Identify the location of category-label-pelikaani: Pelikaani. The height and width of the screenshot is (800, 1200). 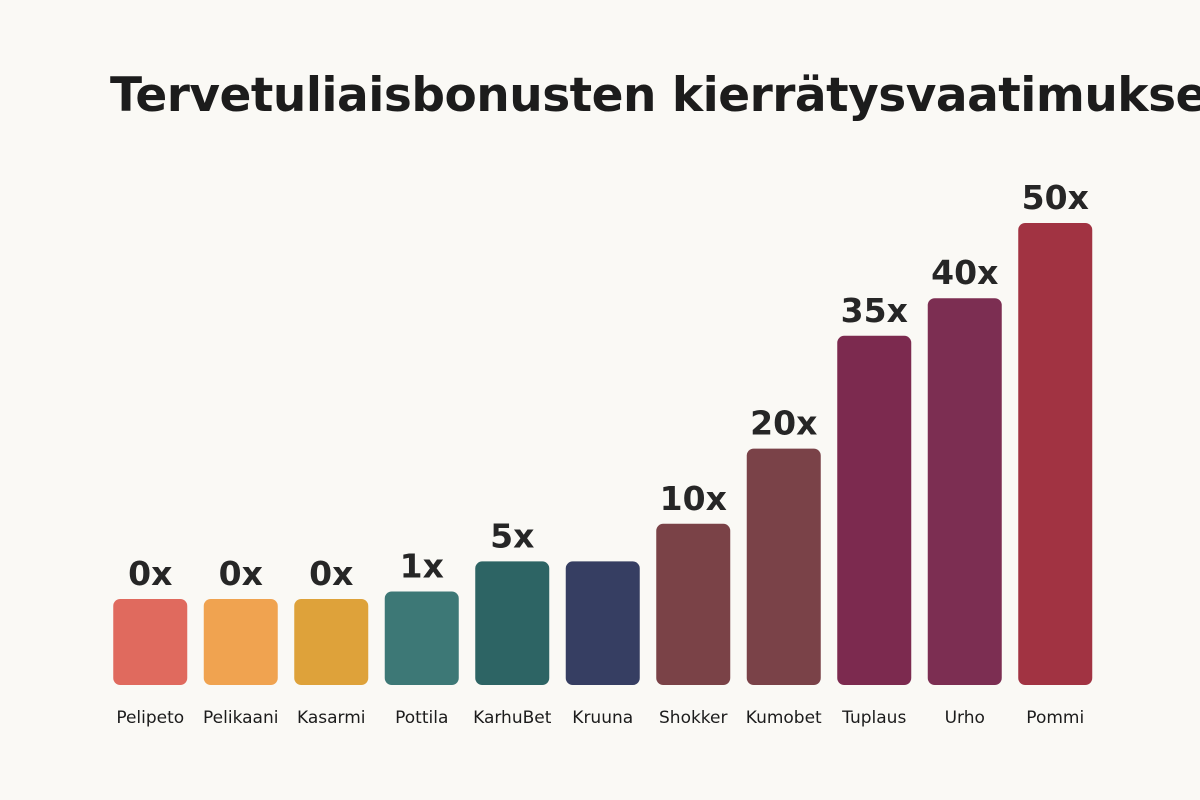
(240, 718).